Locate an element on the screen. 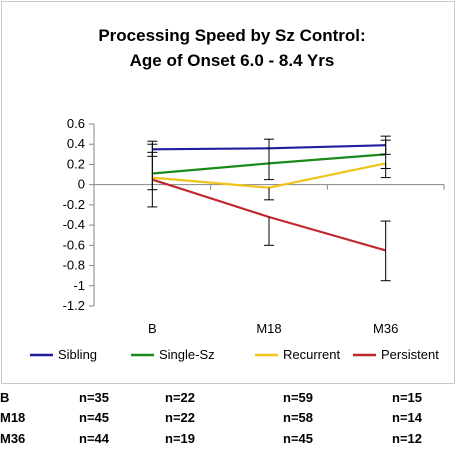 The height and width of the screenshot is (456, 457). sample-size-cell: n=19 is located at coordinates (180, 438).